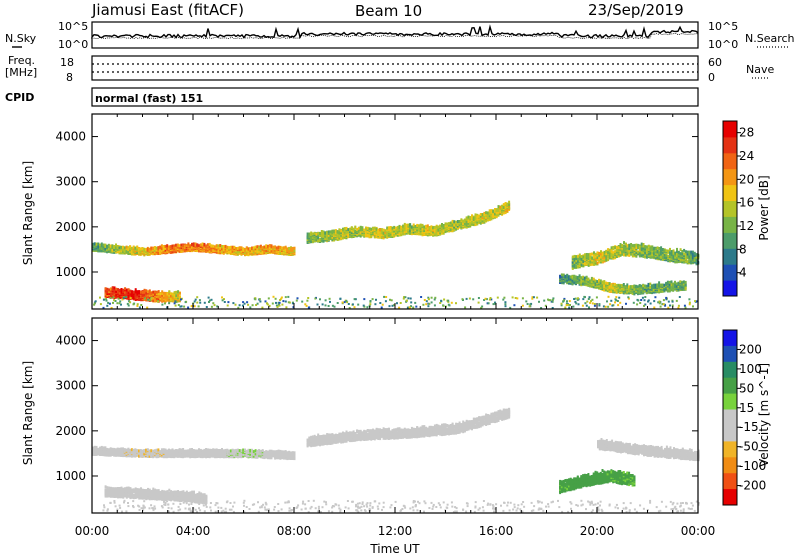 The image size is (800, 554). Describe the element at coordinates (396, 460) in the screenshot. I see `velocity-data-cells` at that location.